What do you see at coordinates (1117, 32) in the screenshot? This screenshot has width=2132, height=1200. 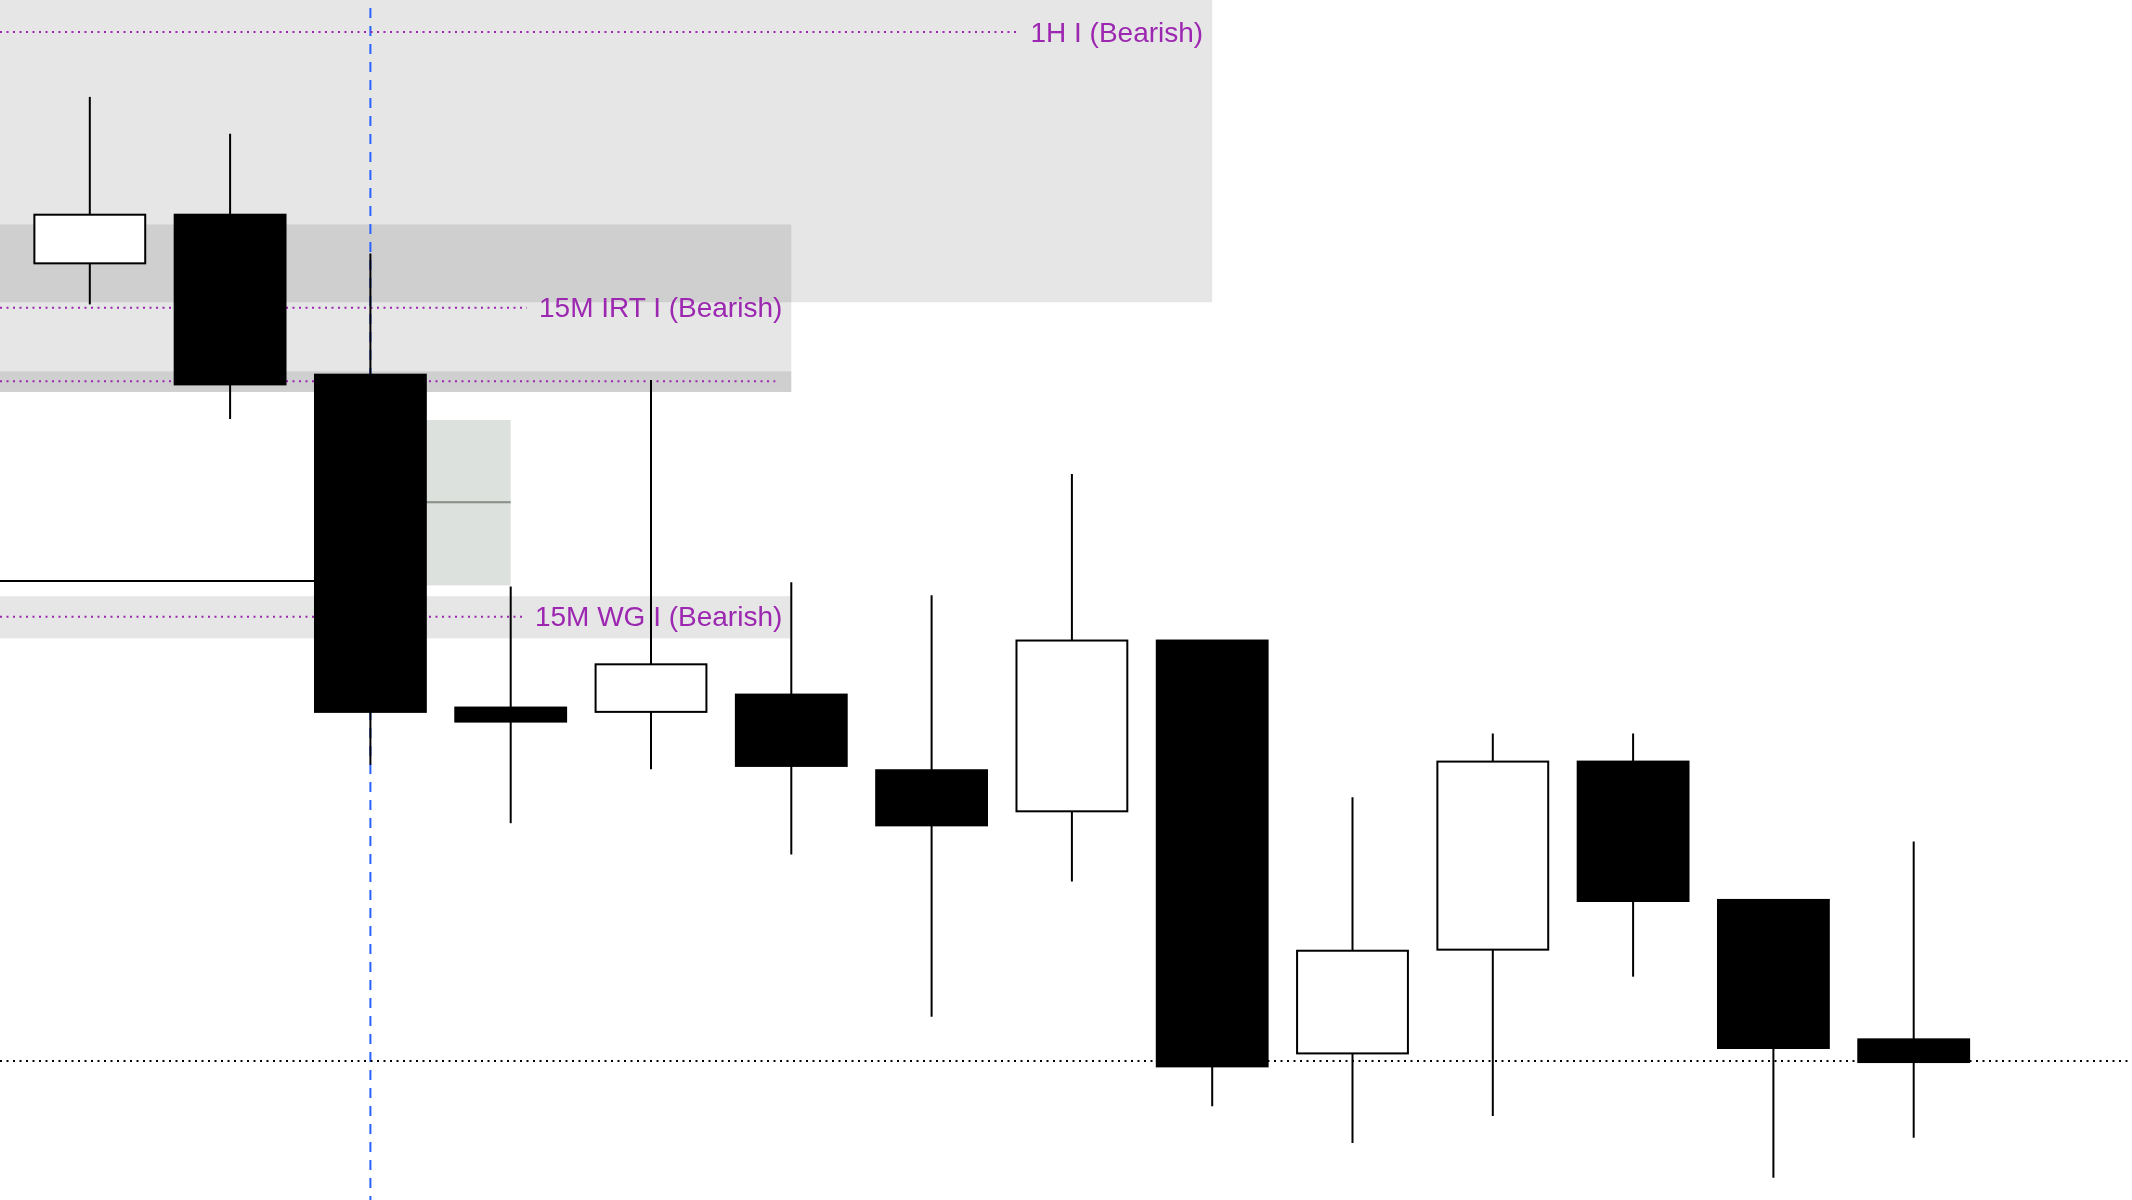 I see `ref-line-label: 1H I (Bearish)` at bounding box center [1117, 32].